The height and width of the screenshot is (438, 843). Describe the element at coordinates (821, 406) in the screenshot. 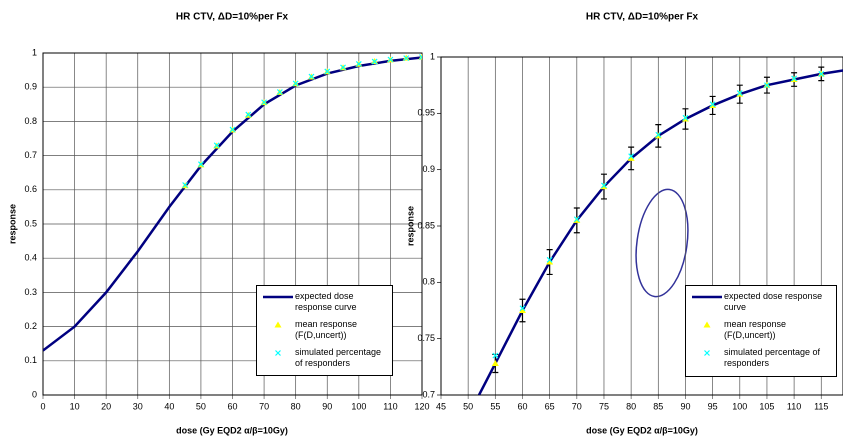

I see `x-tick-label: 115` at that location.